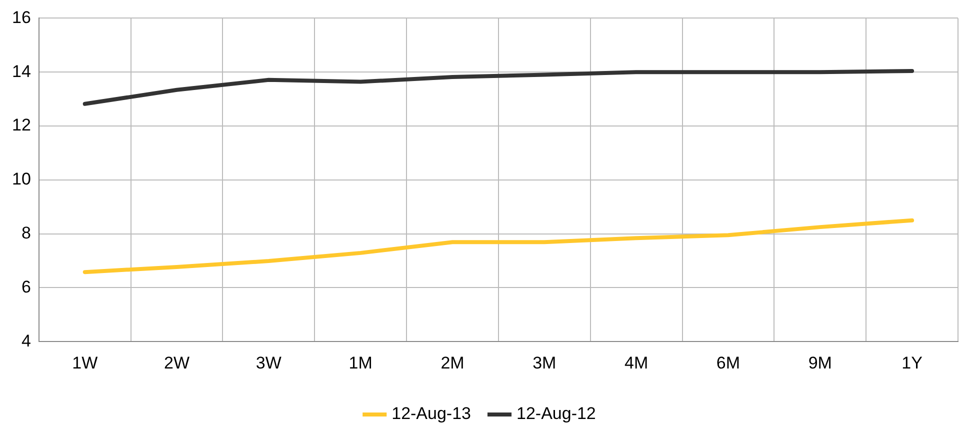  Describe the element at coordinates (21, 17) in the screenshot. I see `y-tick-label: 16` at that location.